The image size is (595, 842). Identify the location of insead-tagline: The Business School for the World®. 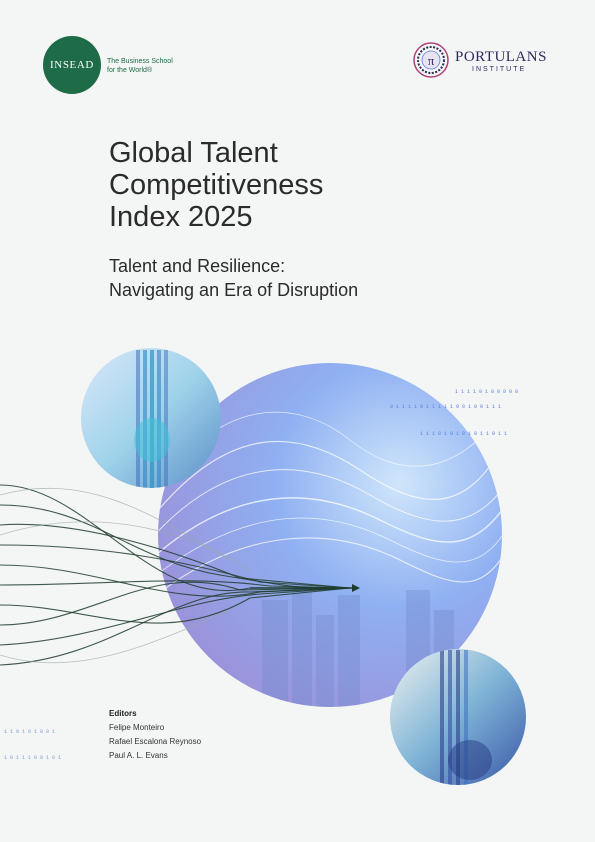
(140, 66).